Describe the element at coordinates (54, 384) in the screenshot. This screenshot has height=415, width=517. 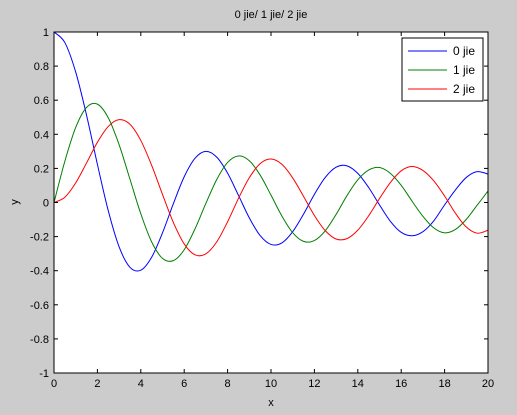
I see `x-tick-label: 0` at that location.